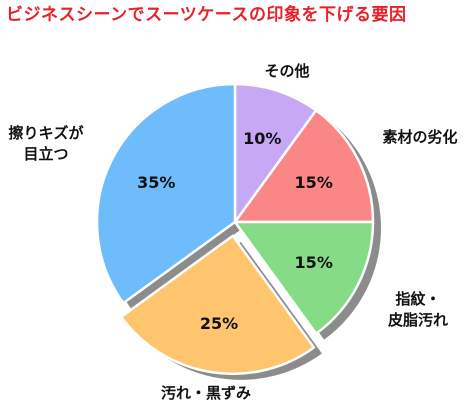 The height and width of the screenshot is (410, 466). Describe the element at coordinates (418, 309) in the screenshot. I see `slice-category-label: 指紋・皮脂汚れ` at that location.